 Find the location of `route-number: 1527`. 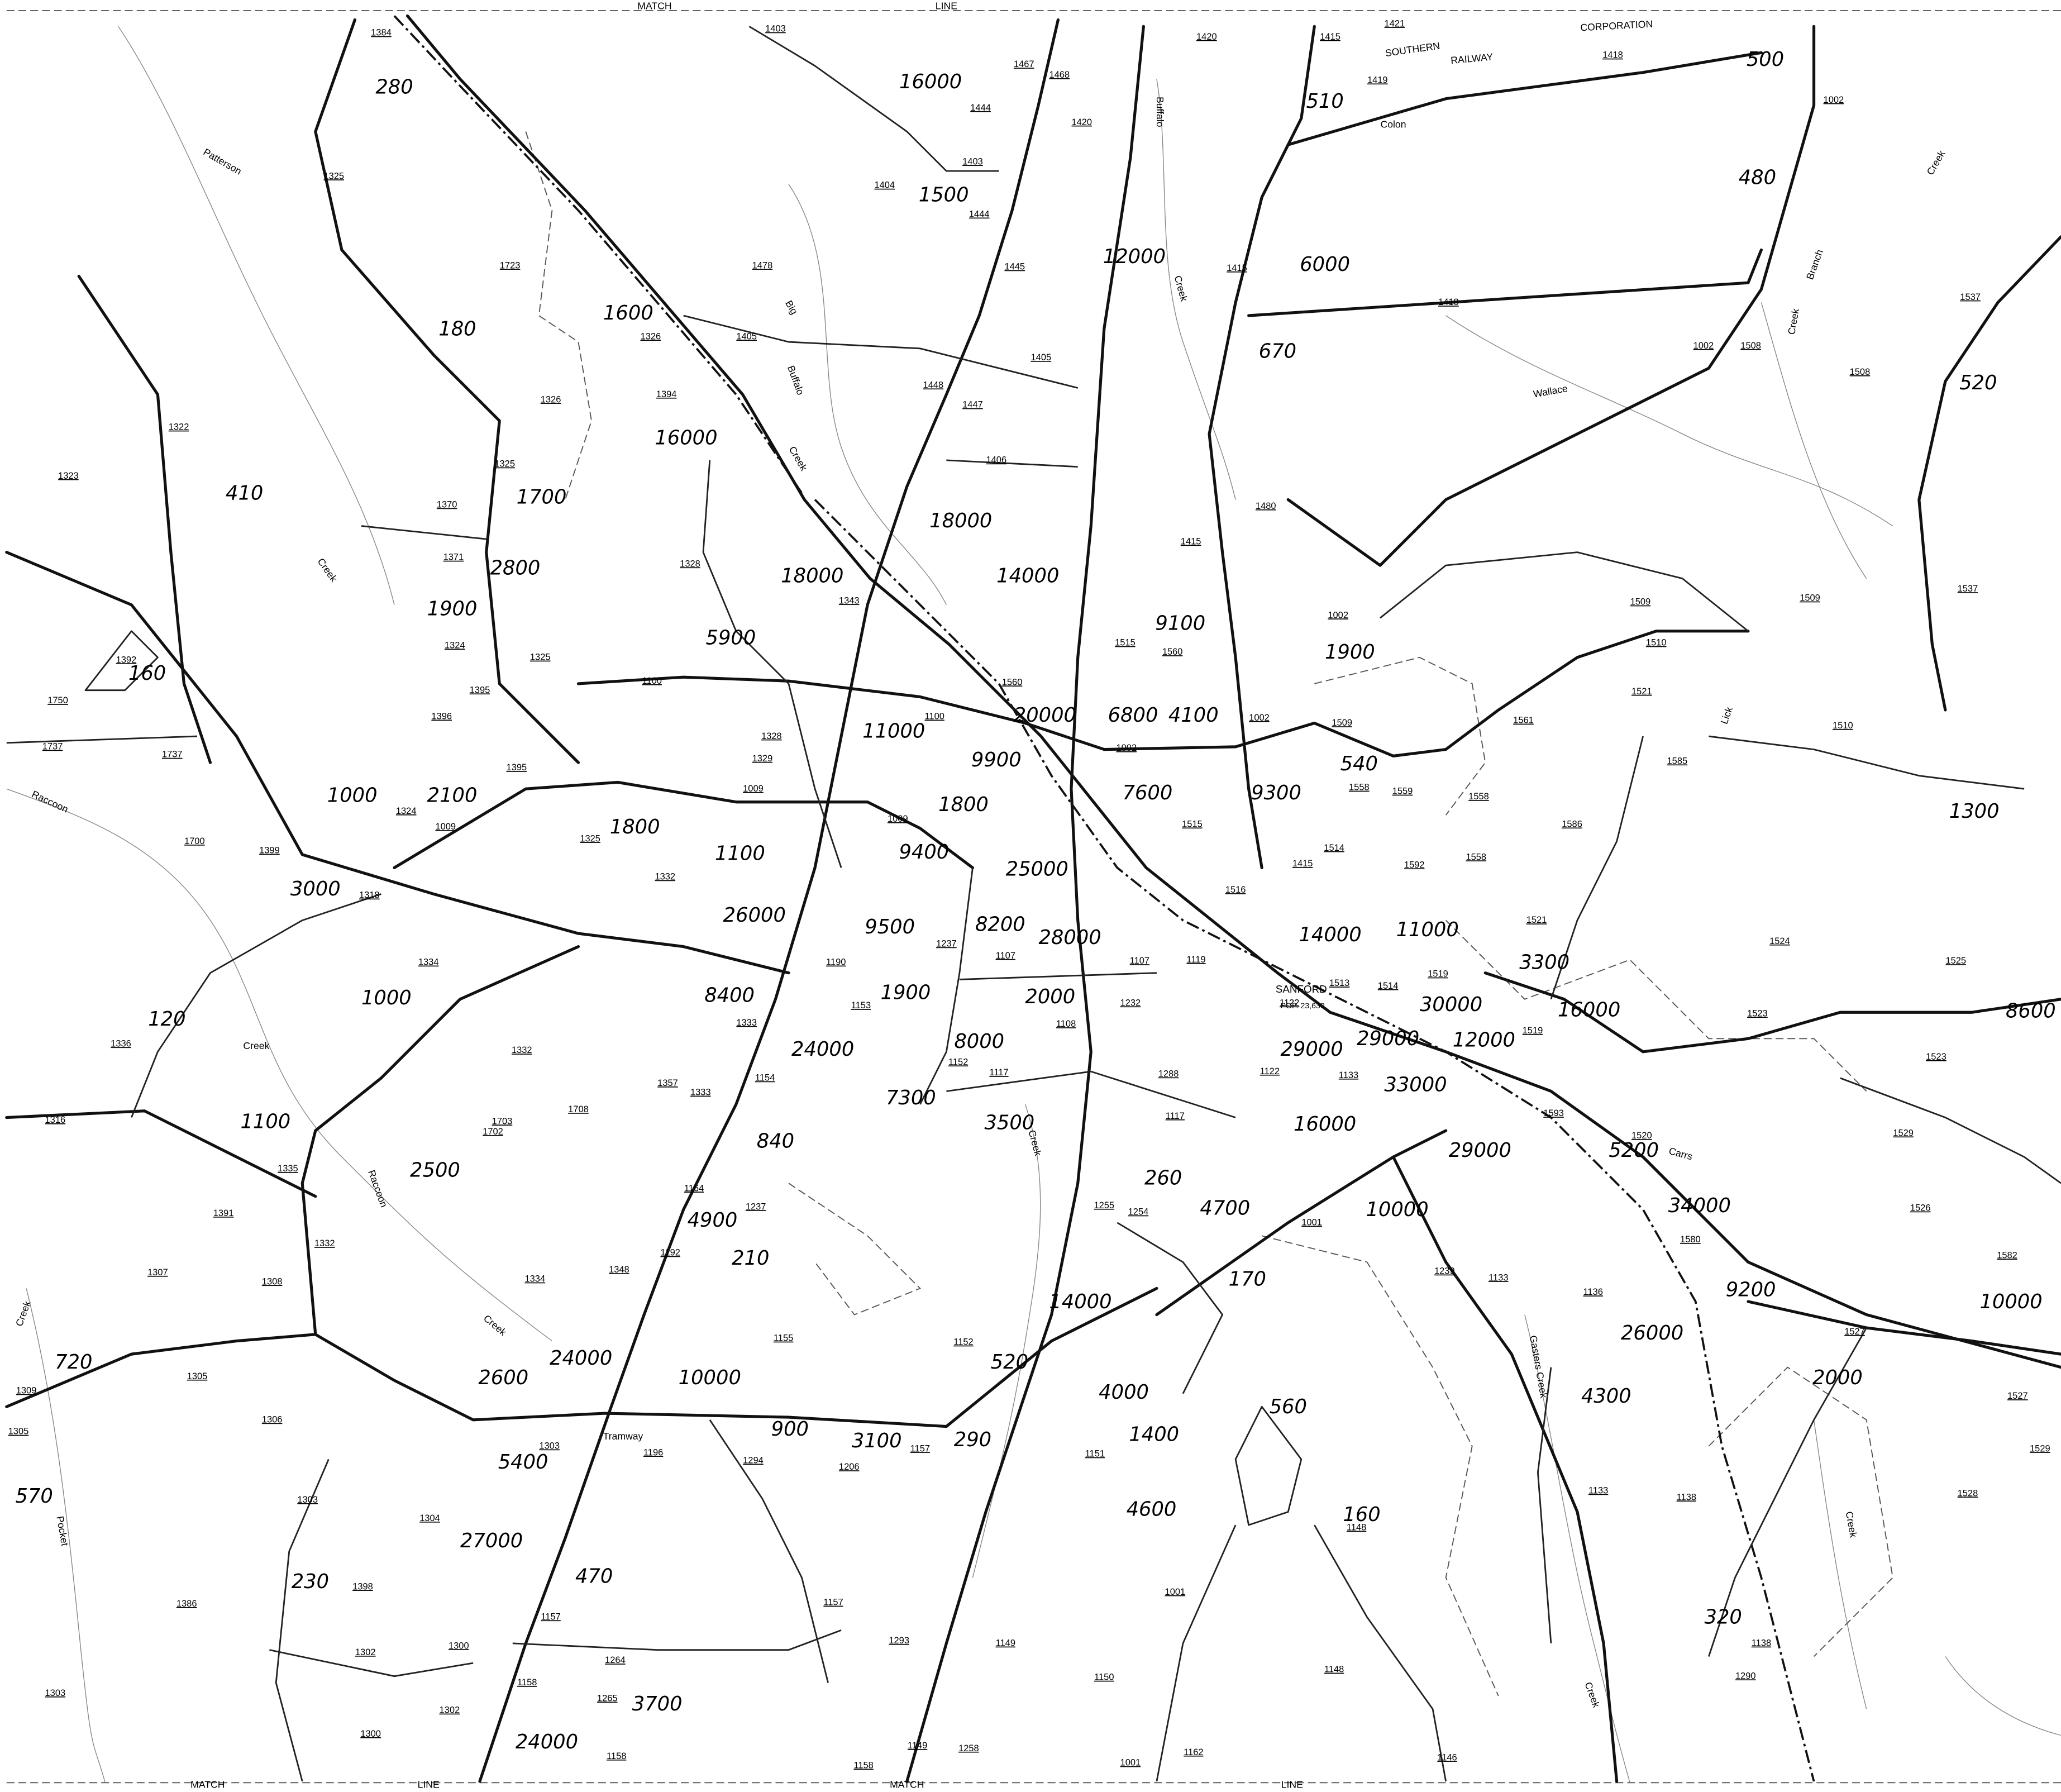

route-number: 1527 is located at coordinates (1855, 1332).